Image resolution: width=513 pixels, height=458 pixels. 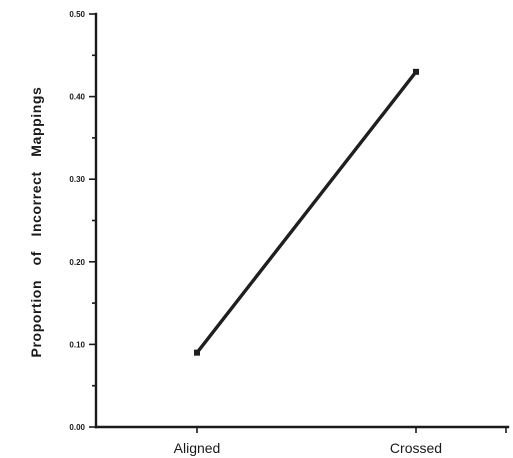 What do you see at coordinates (77, 97) in the screenshot?
I see `y-tick-label: 0.40` at bounding box center [77, 97].